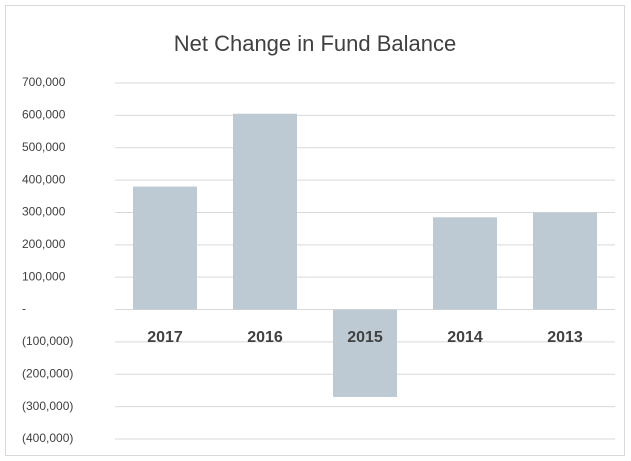 This screenshot has width=631, height=461. I want to click on y-tick-label: 500,000, so click(44, 147).